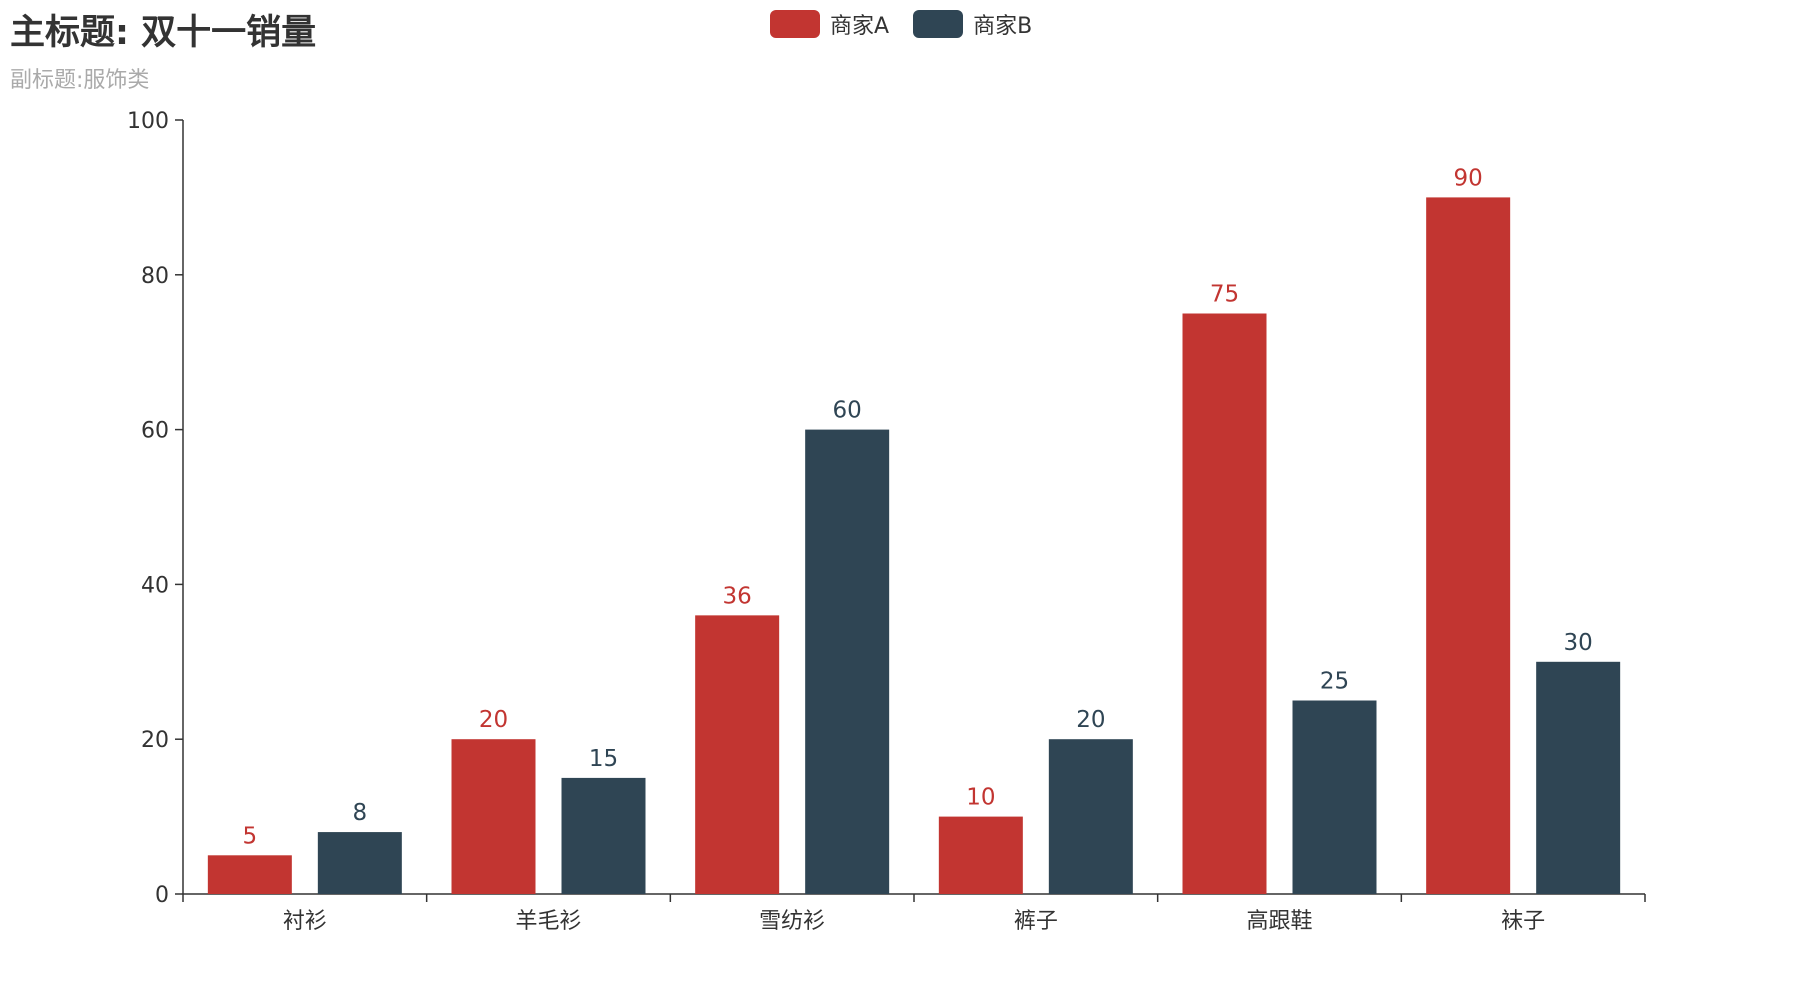 The width and height of the screenshot is (1800, 1000). Describe the element at coordinates (980, 798) in the screenshot. I see `data-label: 10` at that location.